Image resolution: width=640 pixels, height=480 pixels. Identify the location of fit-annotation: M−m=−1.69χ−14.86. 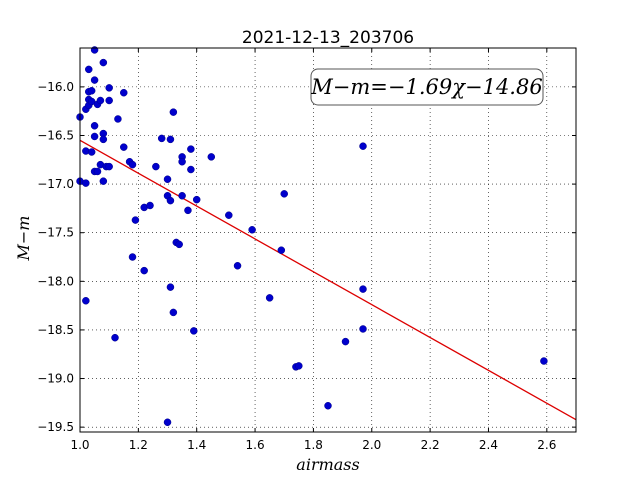
(427, 87).